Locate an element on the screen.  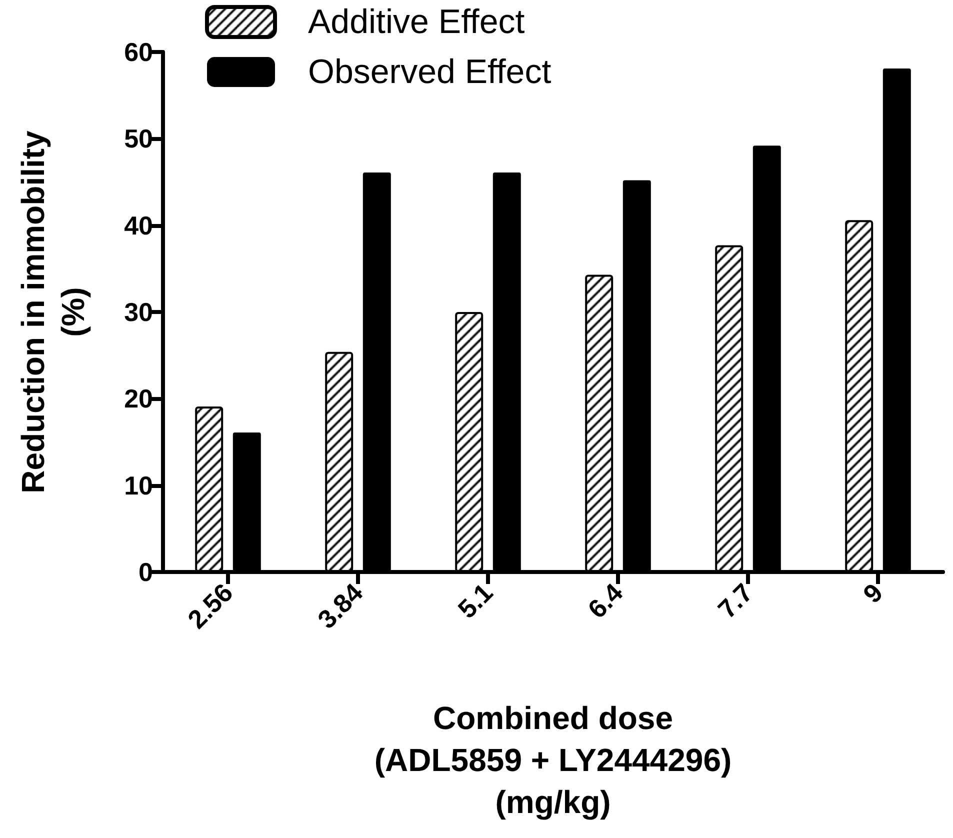
y-tick-label: 30 is located at coordinates (138, 312).